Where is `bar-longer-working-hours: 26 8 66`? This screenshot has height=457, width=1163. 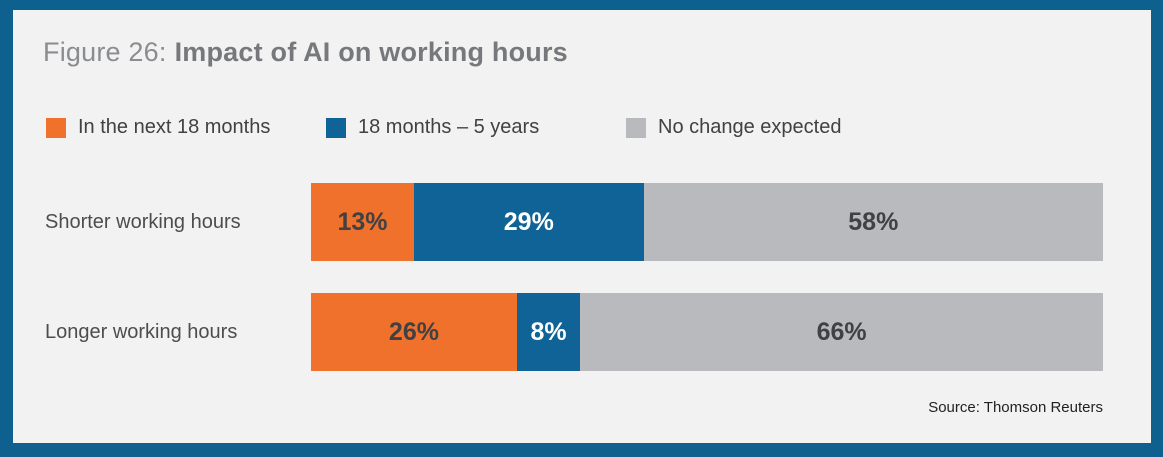
bar-longer-working-hours: 26 8 66 is located at coordinates (707, 332).